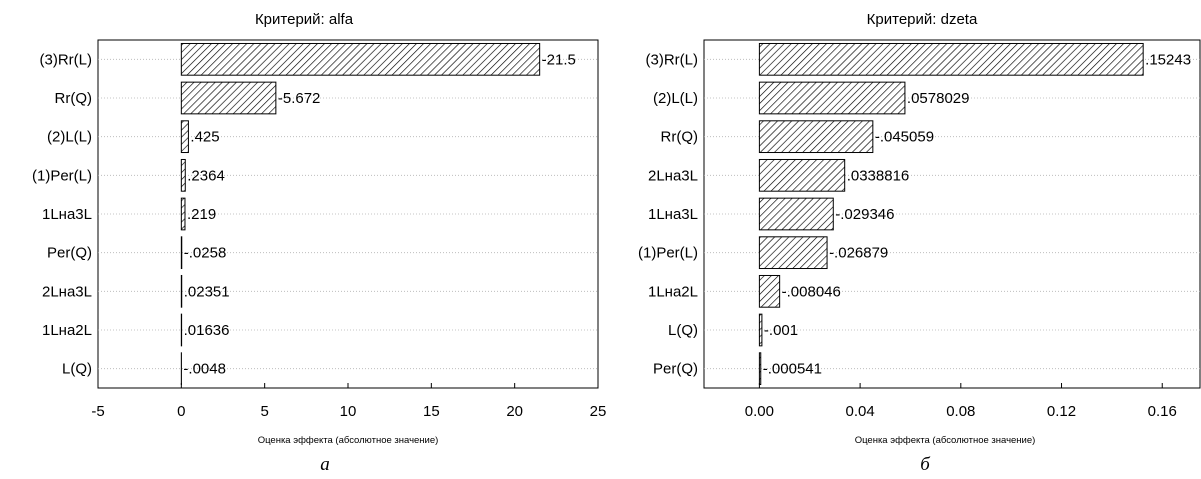  What do you see at coordinates (204, 137) in the screenshot?
I see `value-label: .425` at bounding box center [204, 137].